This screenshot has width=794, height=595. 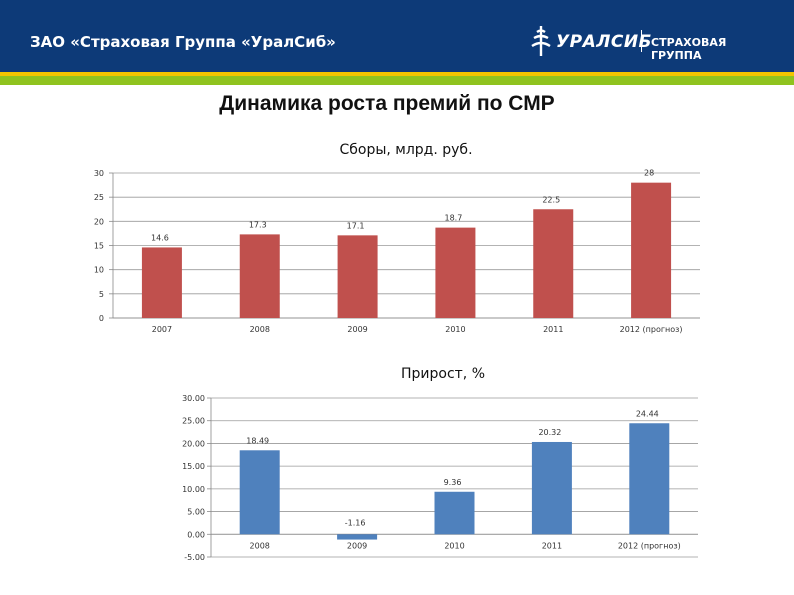 I want to click on data-label: 24.44, so click(x=647, y=413).